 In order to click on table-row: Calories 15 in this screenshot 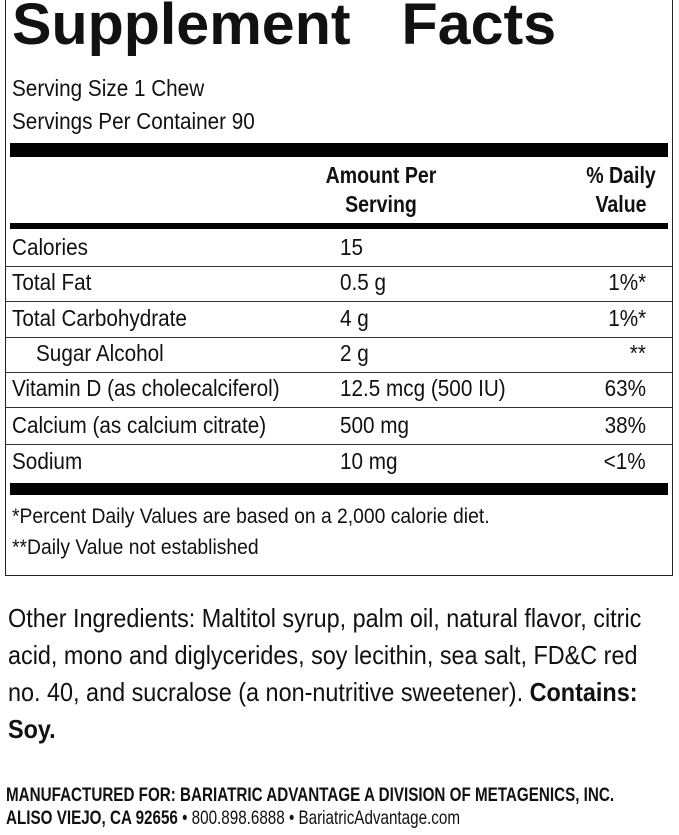, I will do `click(339, 248)`.